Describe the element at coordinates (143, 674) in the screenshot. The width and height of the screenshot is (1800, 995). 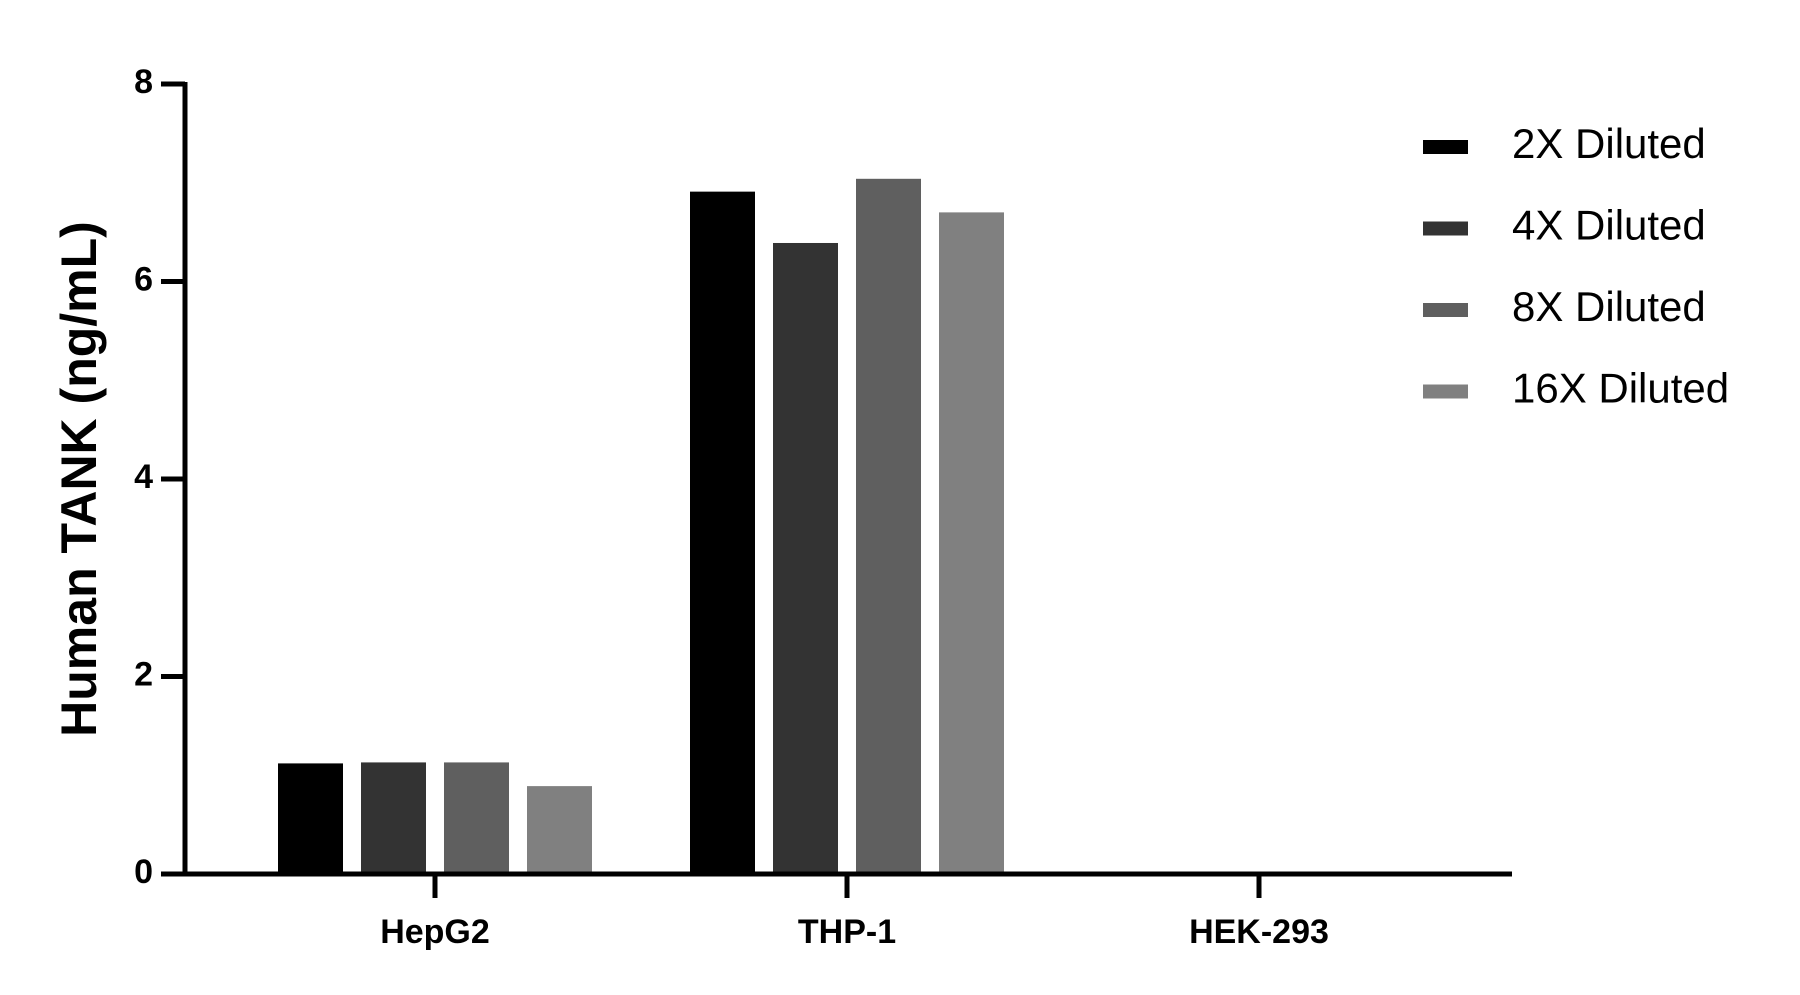
I see `y-tick-label: 2` at that location.